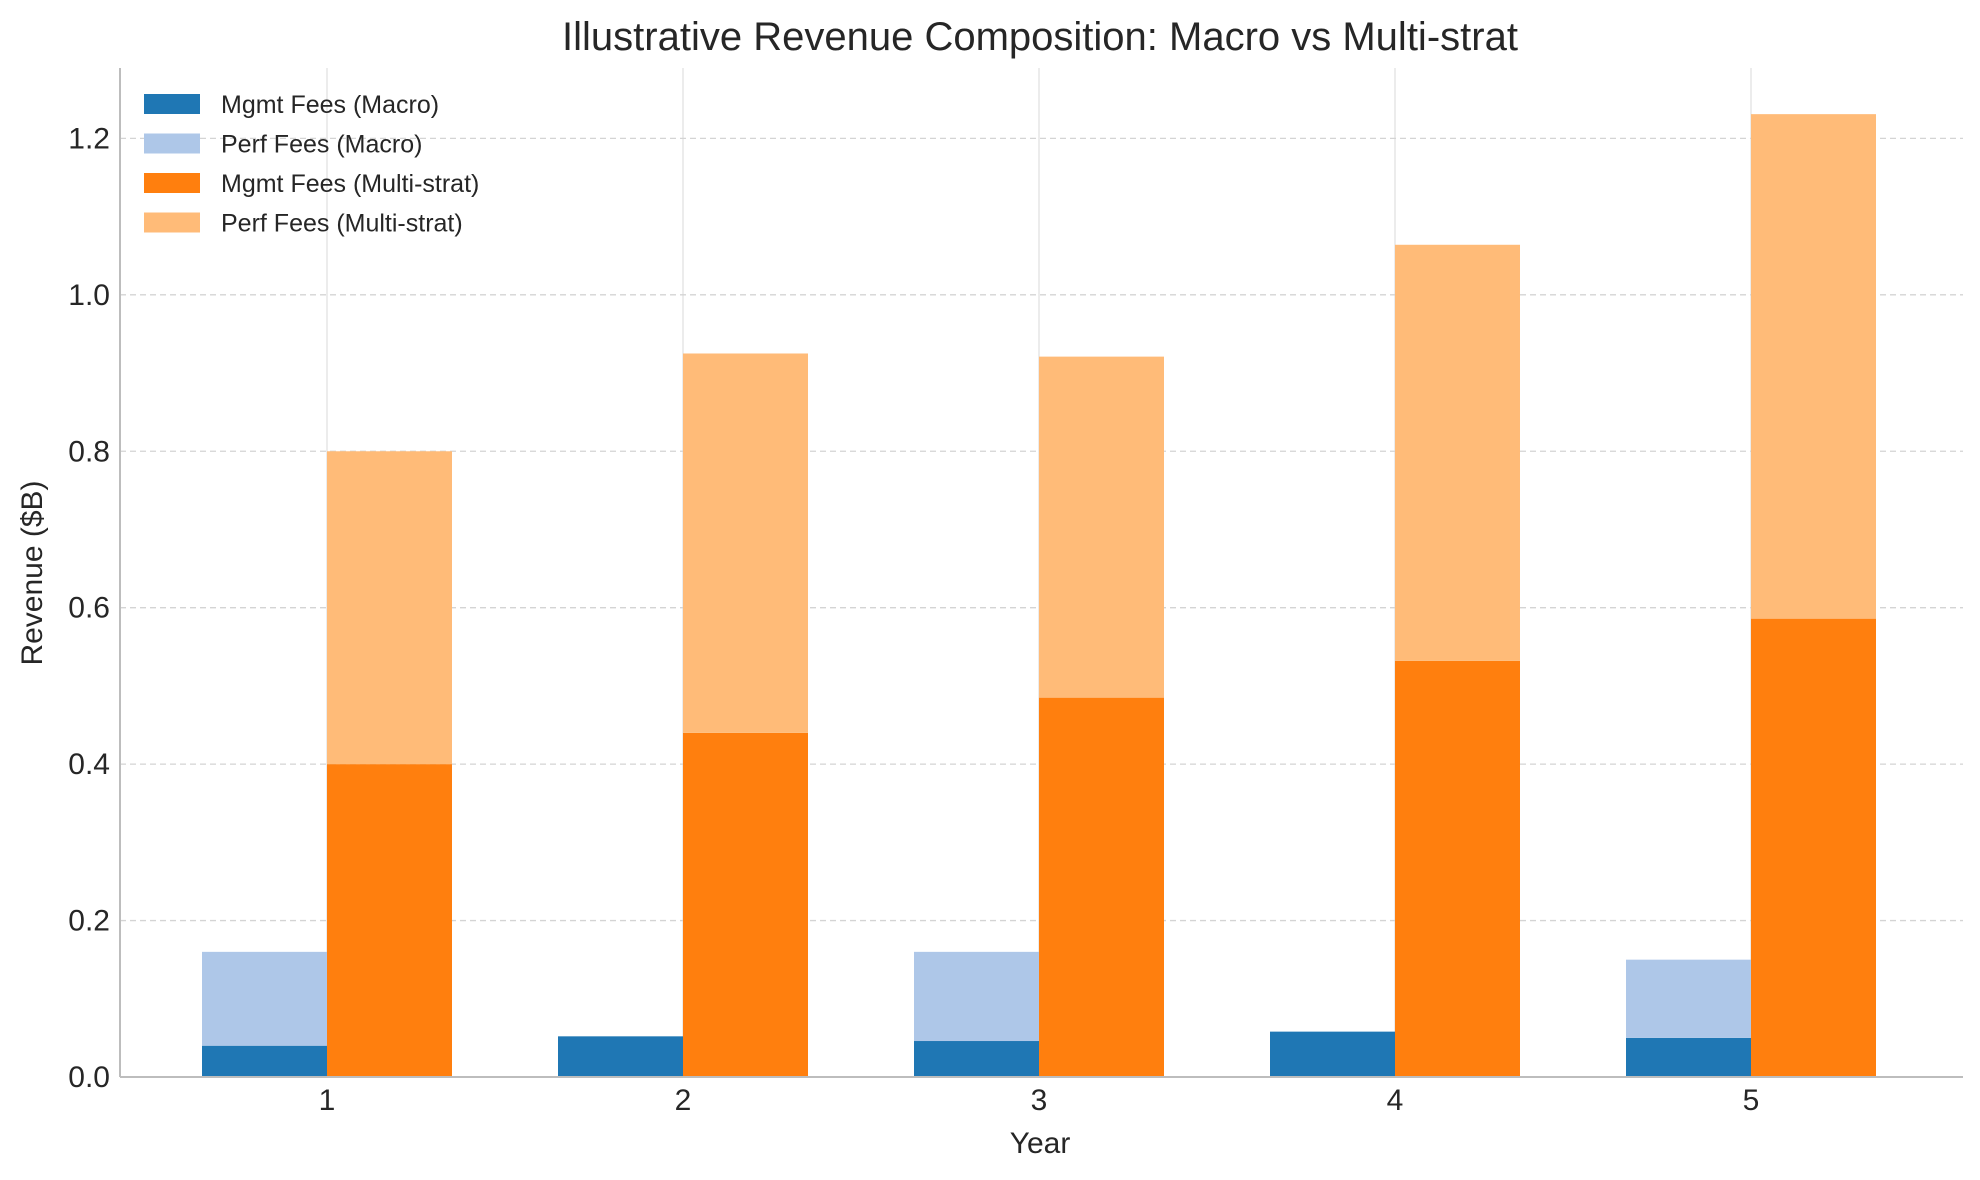 The image size is (1980, 1180). What do you see at coordinates (327, 1100) in the screenshot?
I see `x-tick-label: 1` at bounding box center [327, 1100].